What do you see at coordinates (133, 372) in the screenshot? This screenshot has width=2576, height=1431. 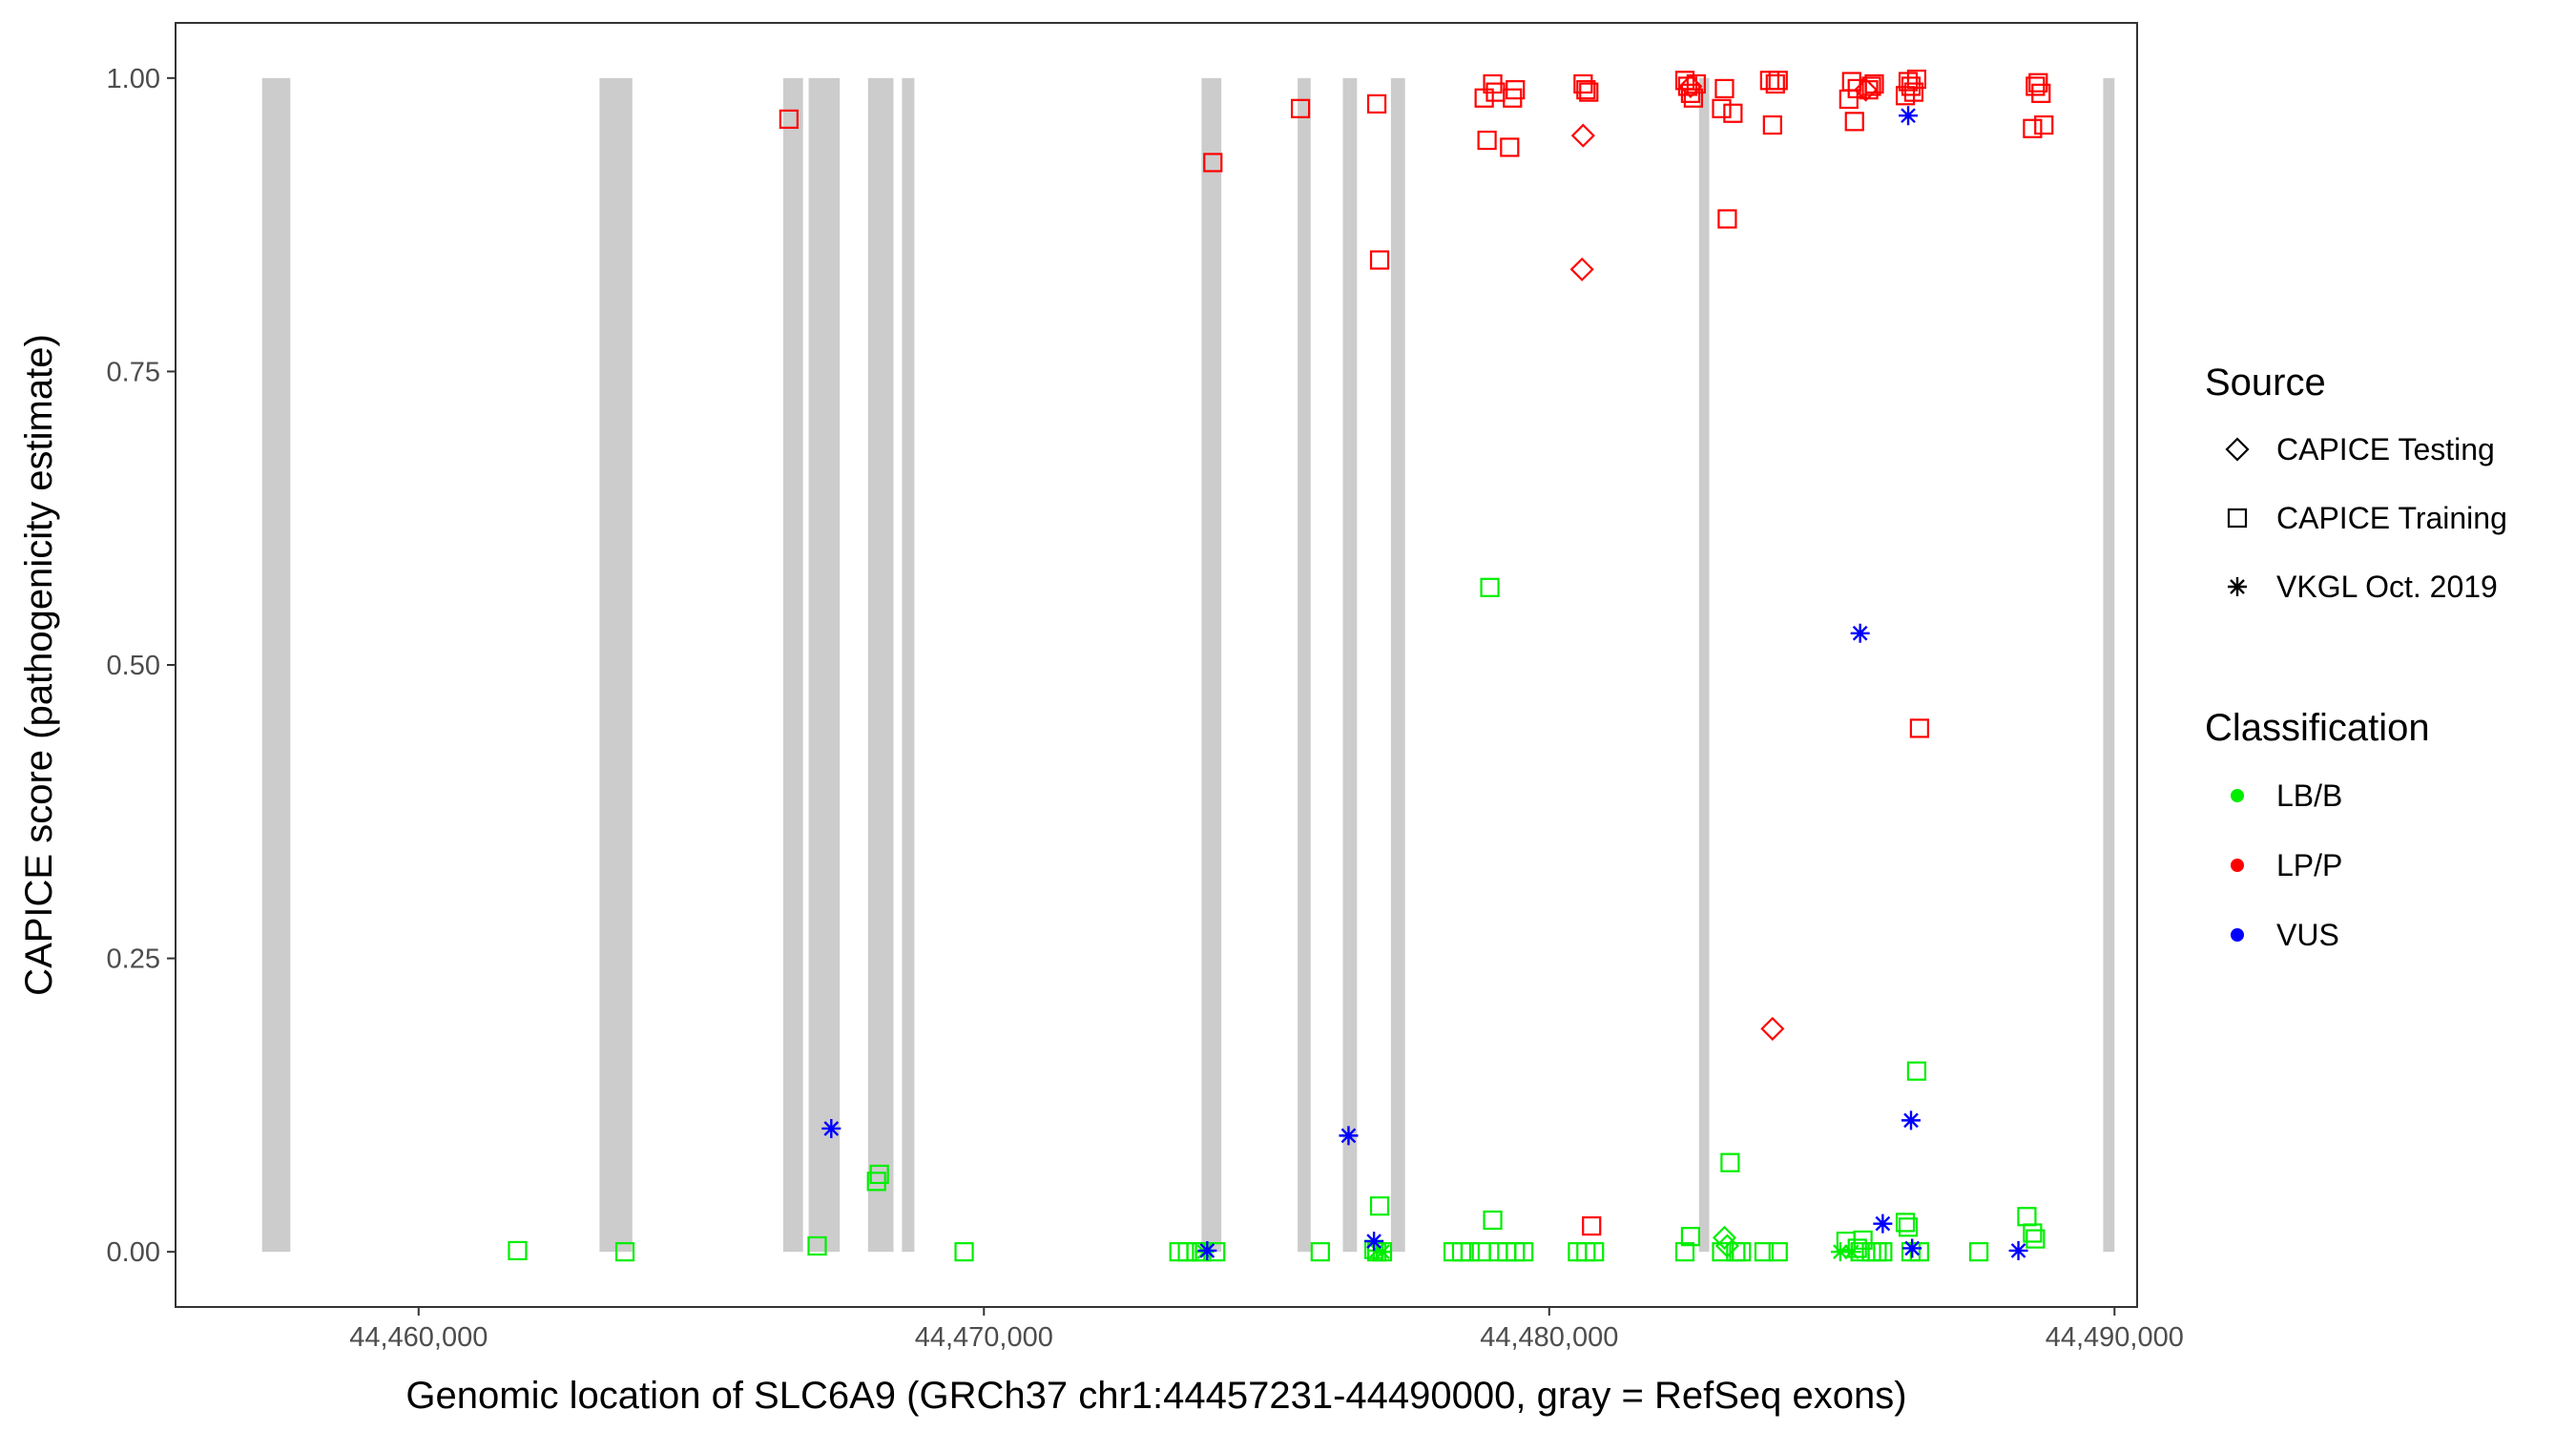 I see `y-tick-label: 0.75` at bounding box center [133, 372].